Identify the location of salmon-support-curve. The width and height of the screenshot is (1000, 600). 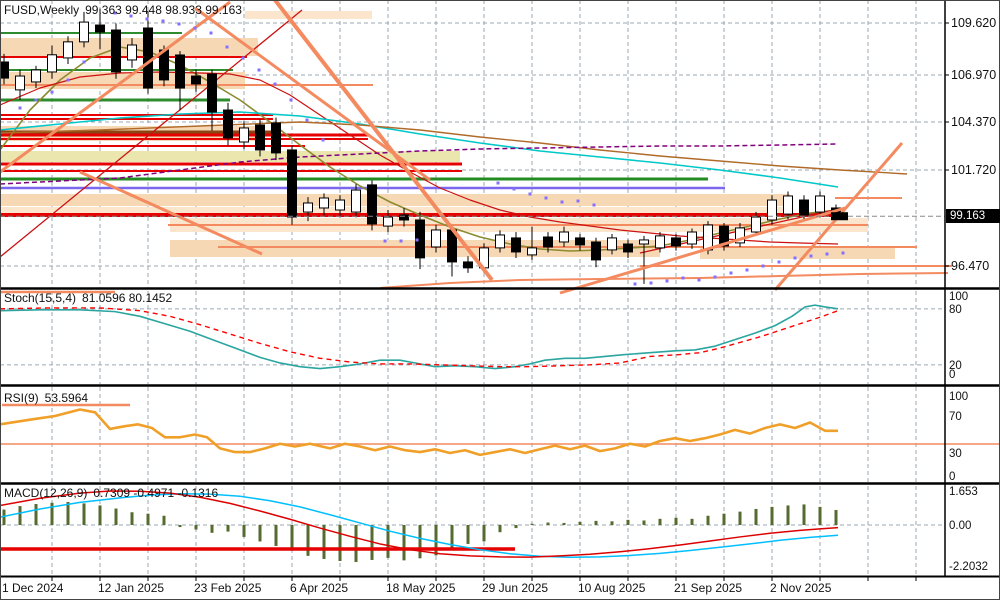
(664, 280).